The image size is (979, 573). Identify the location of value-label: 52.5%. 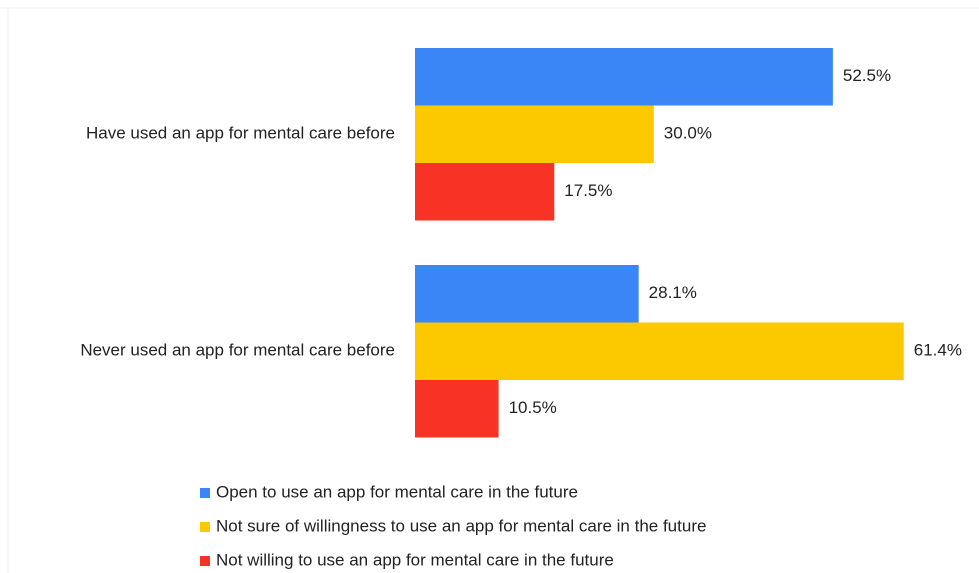
(867, 75).